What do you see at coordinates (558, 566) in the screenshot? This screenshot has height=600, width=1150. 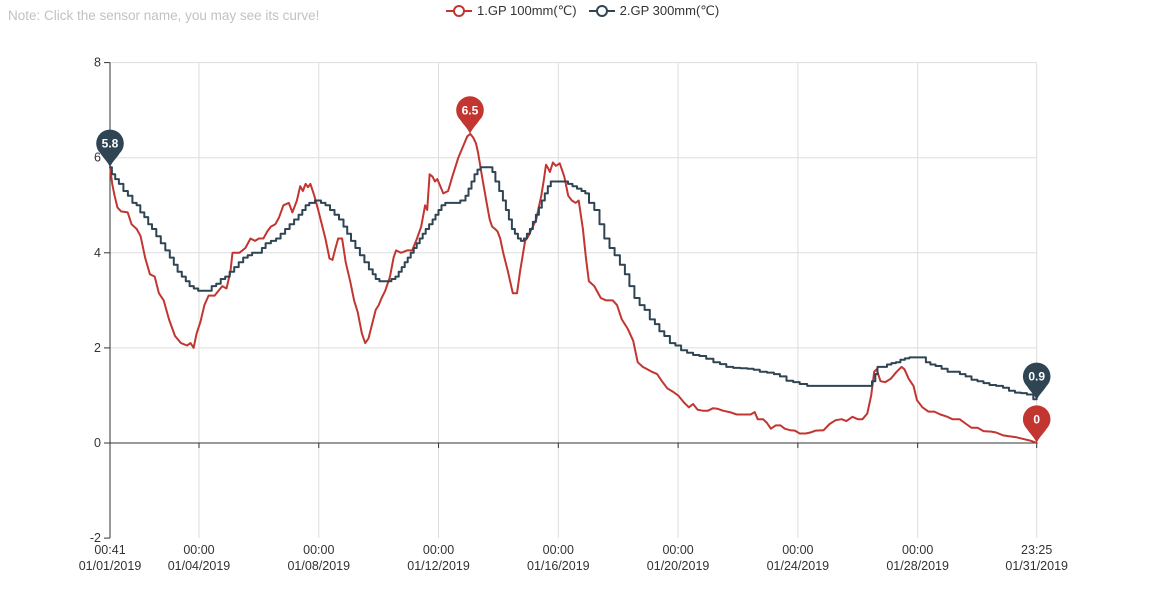 I see `svg-text: 01/16/2019` at bounding box center [558, 566].